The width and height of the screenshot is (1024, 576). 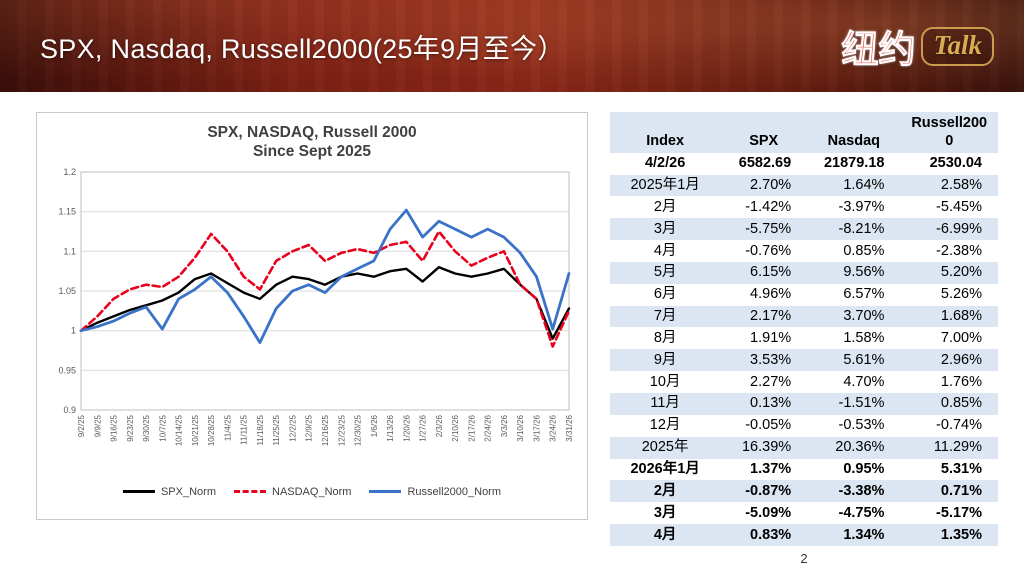 I want to click on column-header: Nasdaq, so click(x=854, y=132).